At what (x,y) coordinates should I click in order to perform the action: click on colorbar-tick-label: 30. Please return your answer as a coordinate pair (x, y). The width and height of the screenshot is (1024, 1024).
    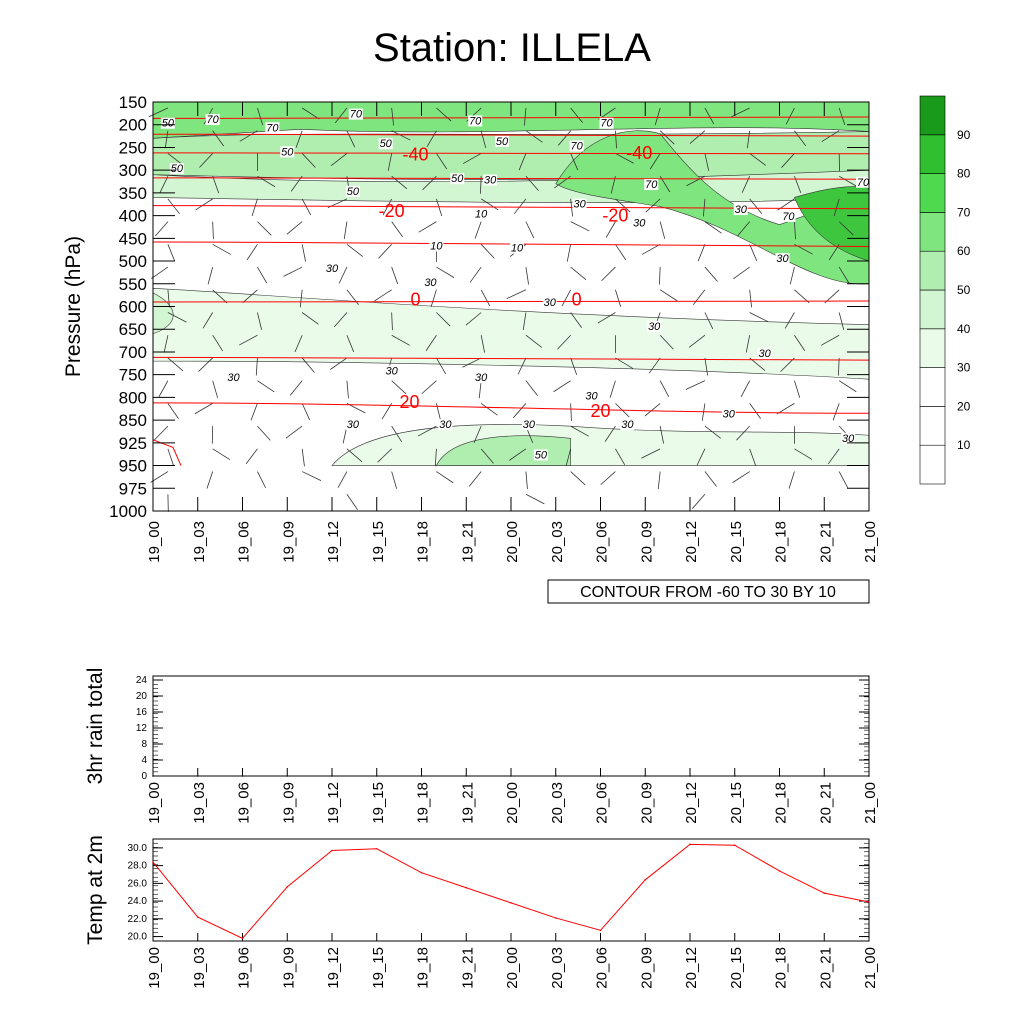
    Looking at the image, I should click on (964, 368).